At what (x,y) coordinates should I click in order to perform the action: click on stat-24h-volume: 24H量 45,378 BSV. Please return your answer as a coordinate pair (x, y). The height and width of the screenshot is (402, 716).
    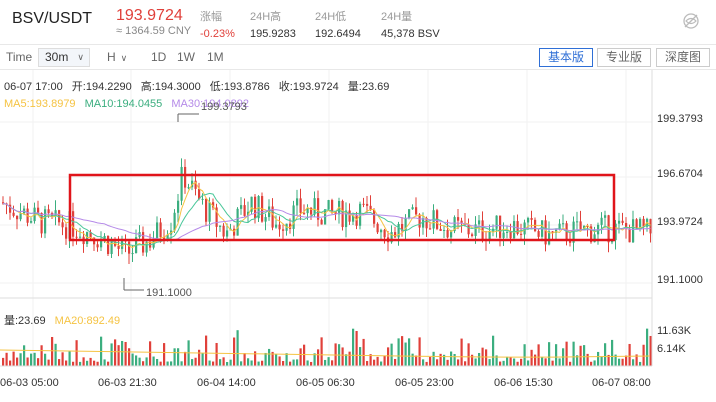
    Looking at the image, I should click on (410, 24).